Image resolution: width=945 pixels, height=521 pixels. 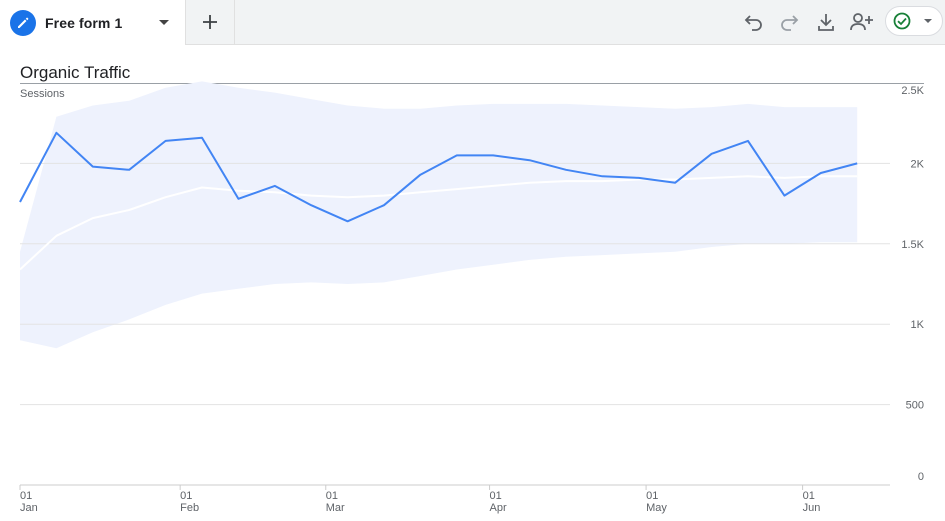 I want to click on edit-pencil-icon, so click(x=23, y=23).